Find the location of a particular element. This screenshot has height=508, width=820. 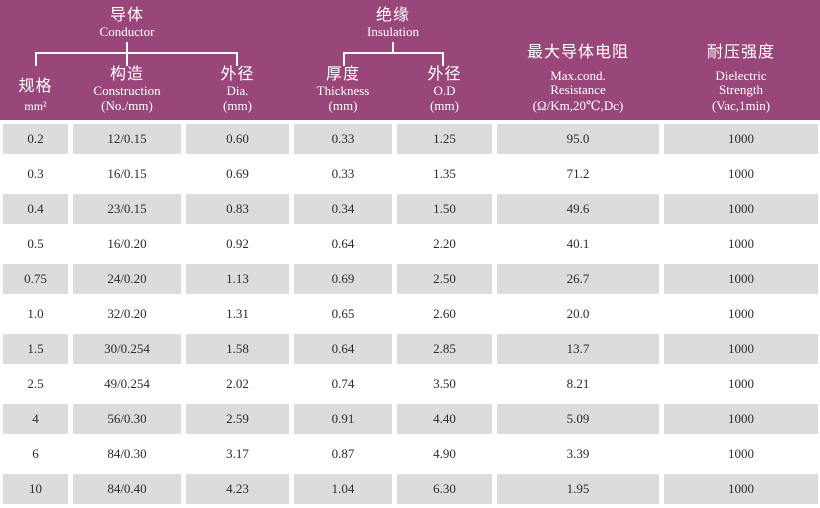

column-header-zh: 耐压强度 is located at coordinates (740, 52).